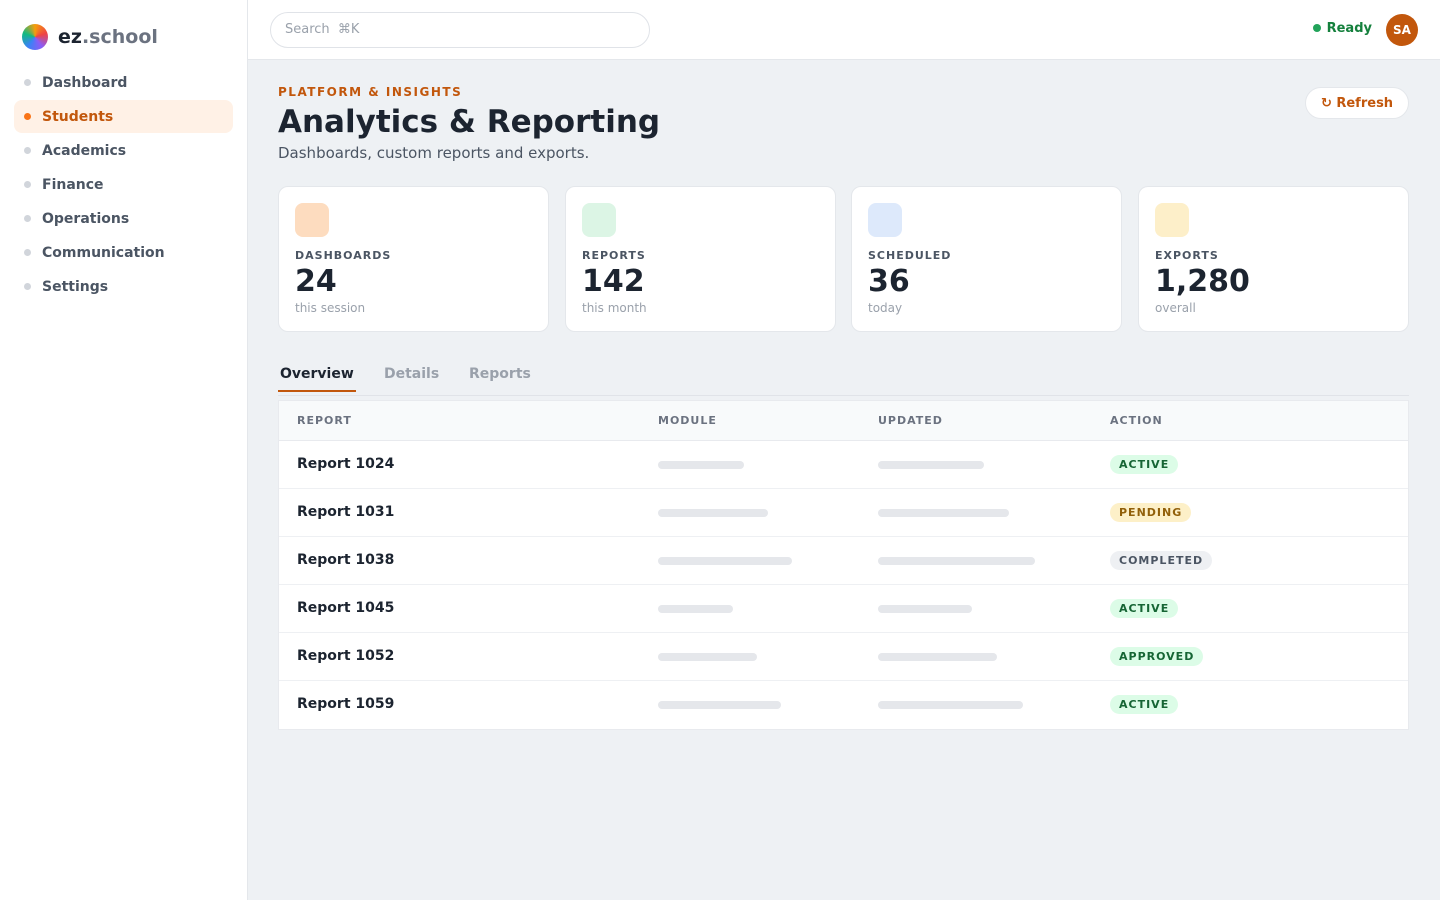  I want to click on tab: Reports, so click(500, 374).